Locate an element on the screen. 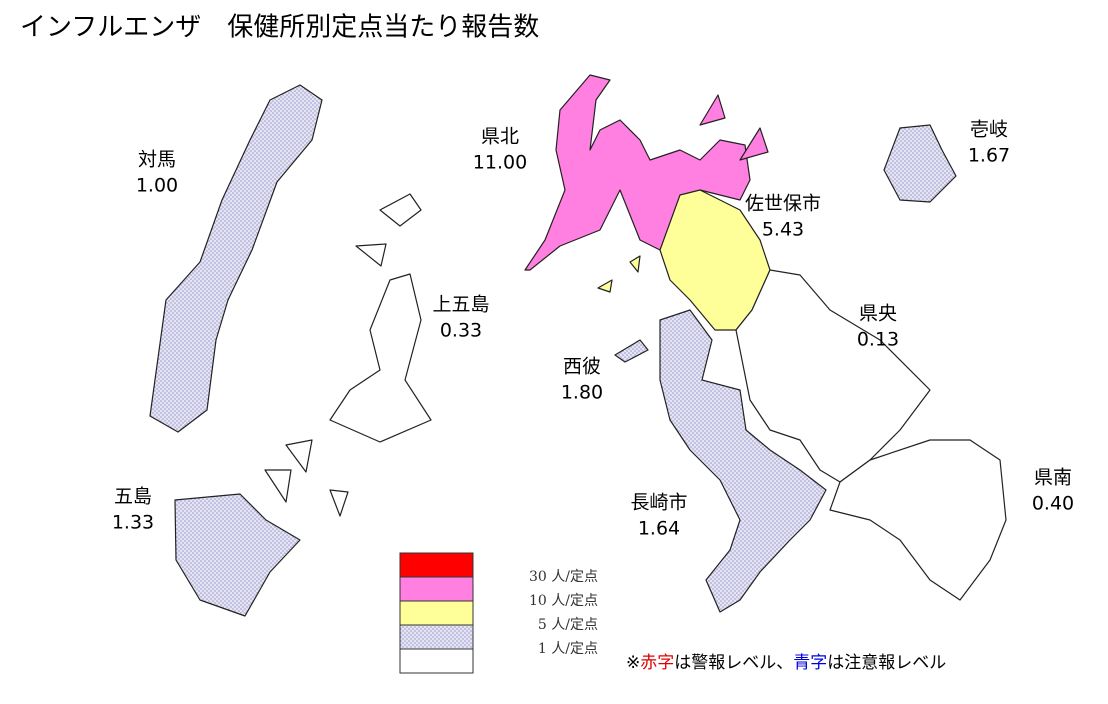  note: ※赤字は警報レベル、青字は注意報レベル is located at coordinates (786, 663).